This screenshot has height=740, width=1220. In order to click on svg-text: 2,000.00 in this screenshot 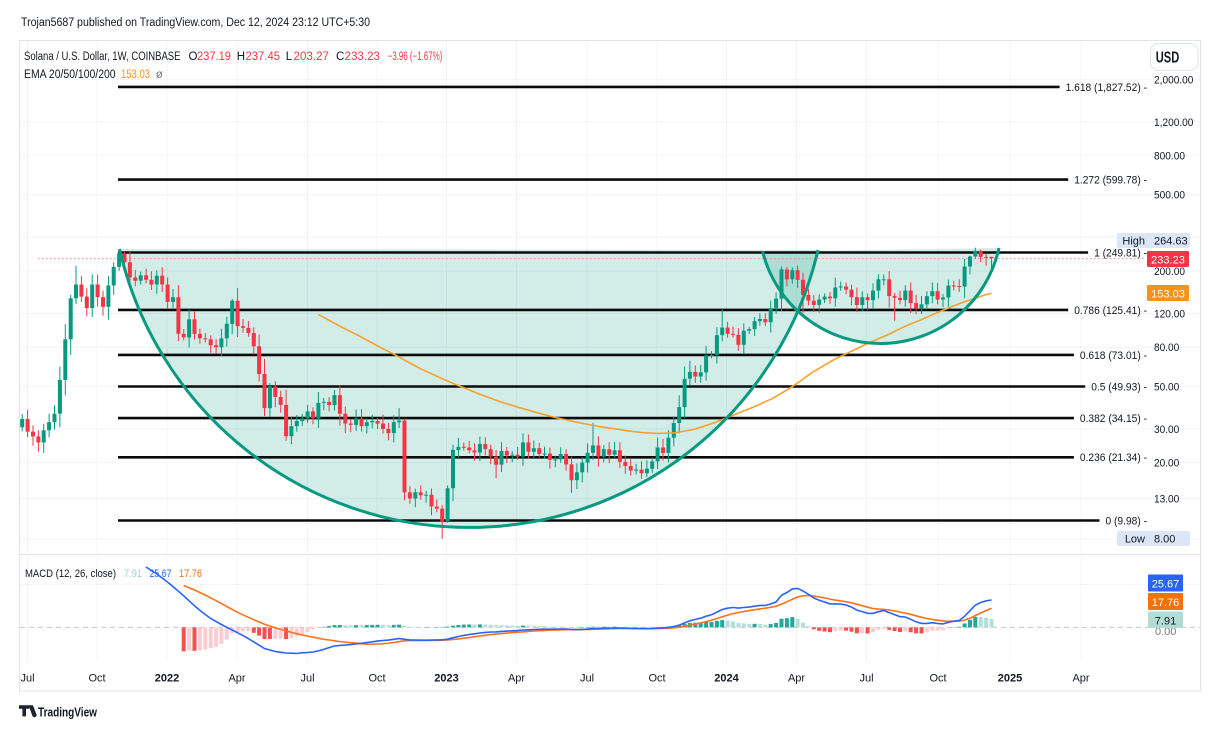, I will do `click(1173, 80)`.